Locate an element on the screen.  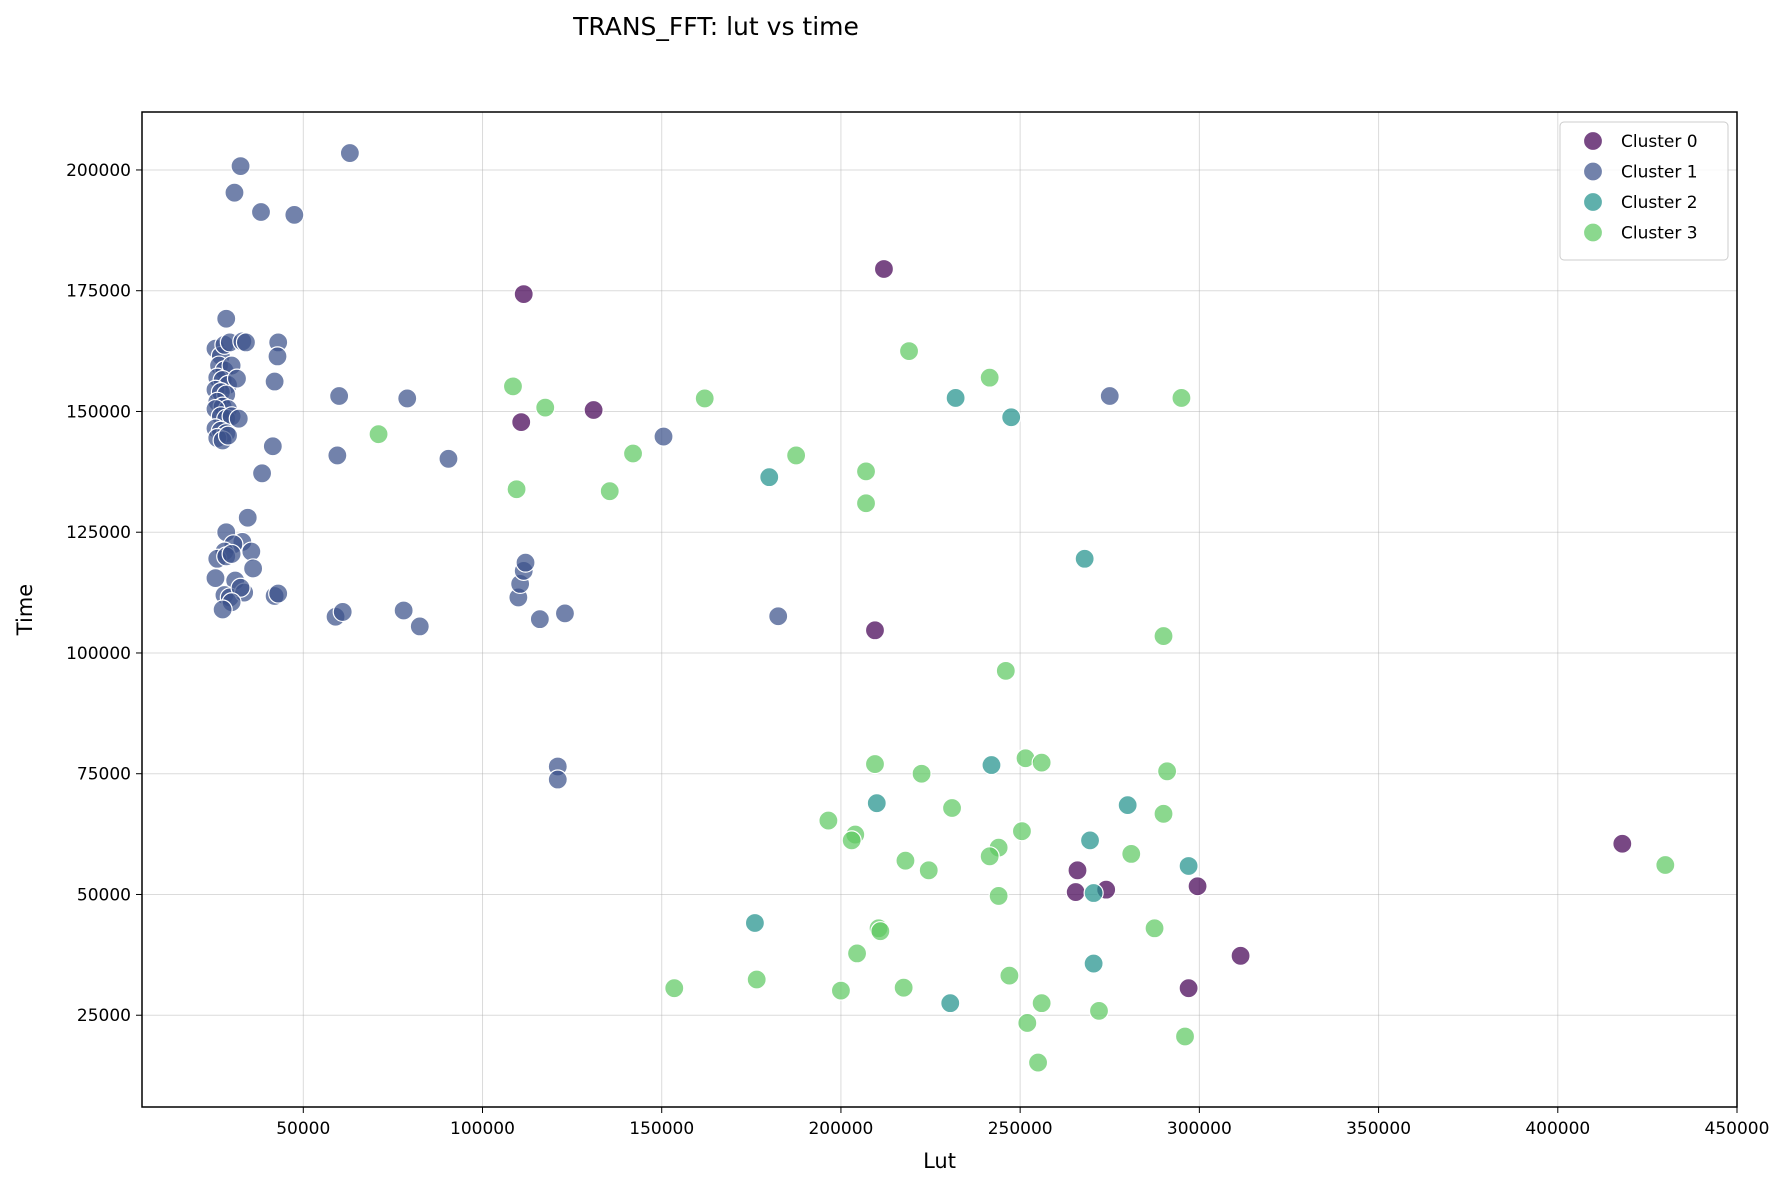
x-tick-label: 350000 is located at coordinates (1378, 1129).